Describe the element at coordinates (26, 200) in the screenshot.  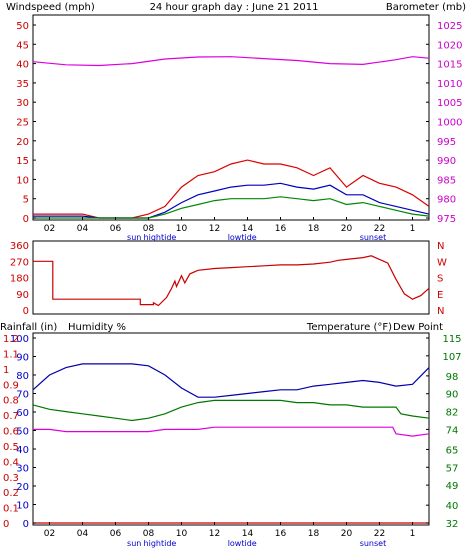
I see `windspeed-tick-label: 5` at that location.